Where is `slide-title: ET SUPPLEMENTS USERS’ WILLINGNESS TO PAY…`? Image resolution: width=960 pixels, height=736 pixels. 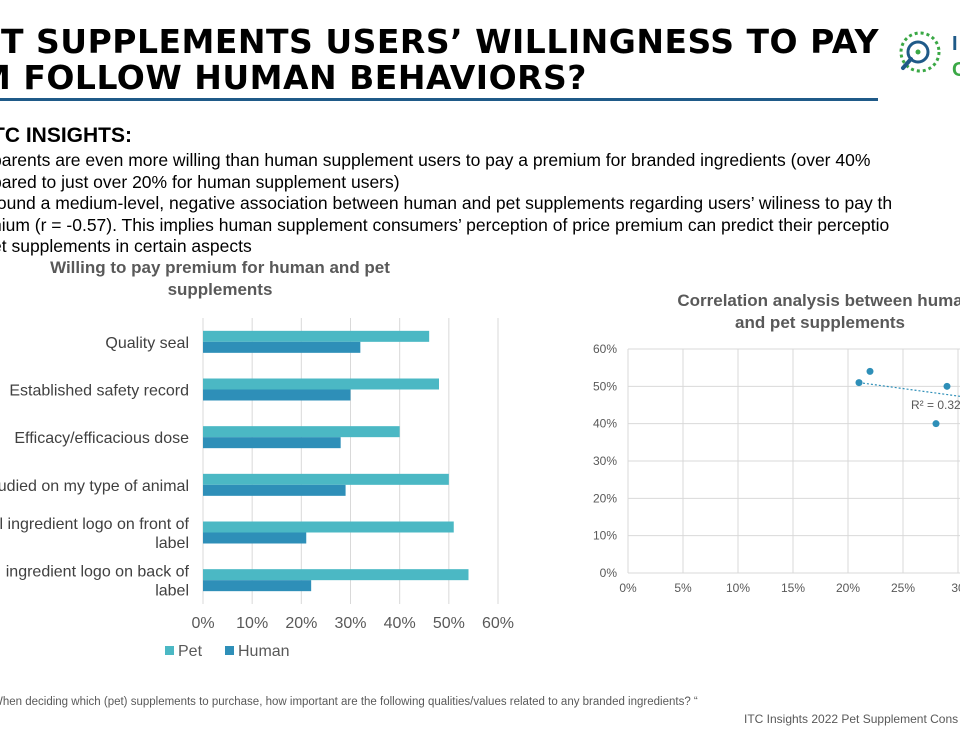
slide-title: ET SUPPLEMENTS USERS’ WILLINGNESS TO PAY… is located at coordinates (440, 59).